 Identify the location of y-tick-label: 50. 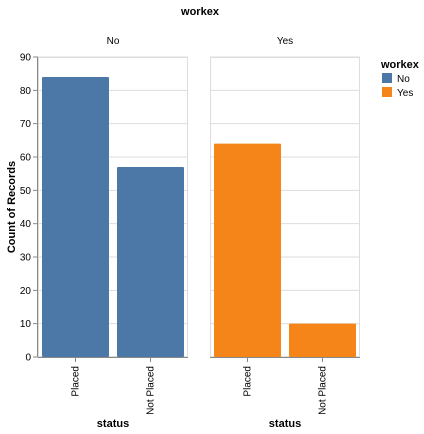
(26, 191).